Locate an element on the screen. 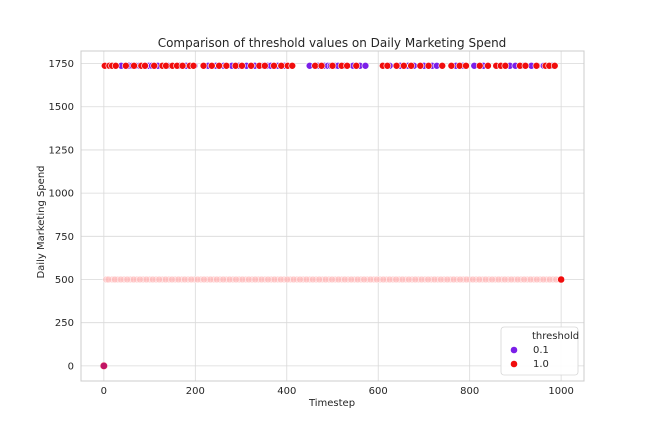 Image resolution: width=648 pixels, height=432 pixels. point-1.0-final is located at coordinates (561, 279).